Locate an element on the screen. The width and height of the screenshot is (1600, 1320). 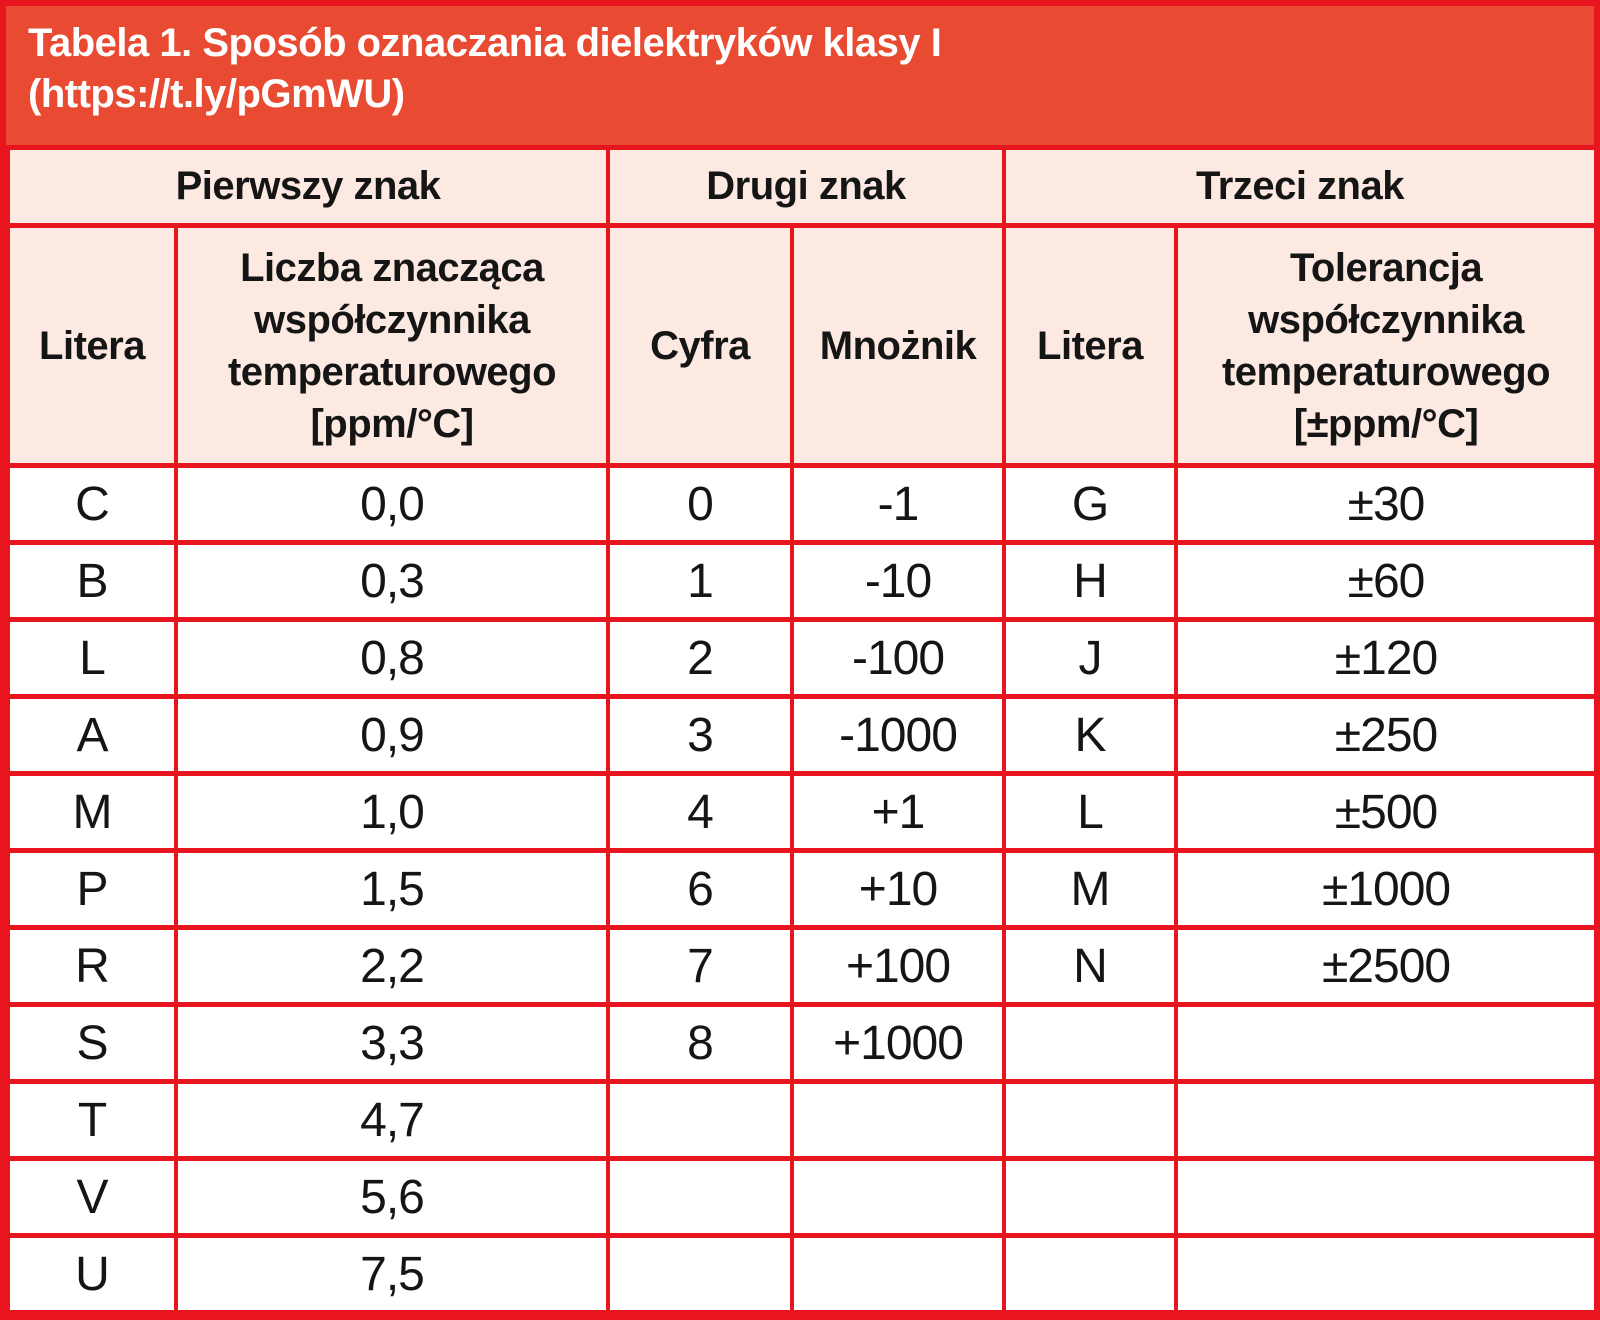
table-row: B 0,3 1 -10 H ±60 is located at coordinates (802, 581).